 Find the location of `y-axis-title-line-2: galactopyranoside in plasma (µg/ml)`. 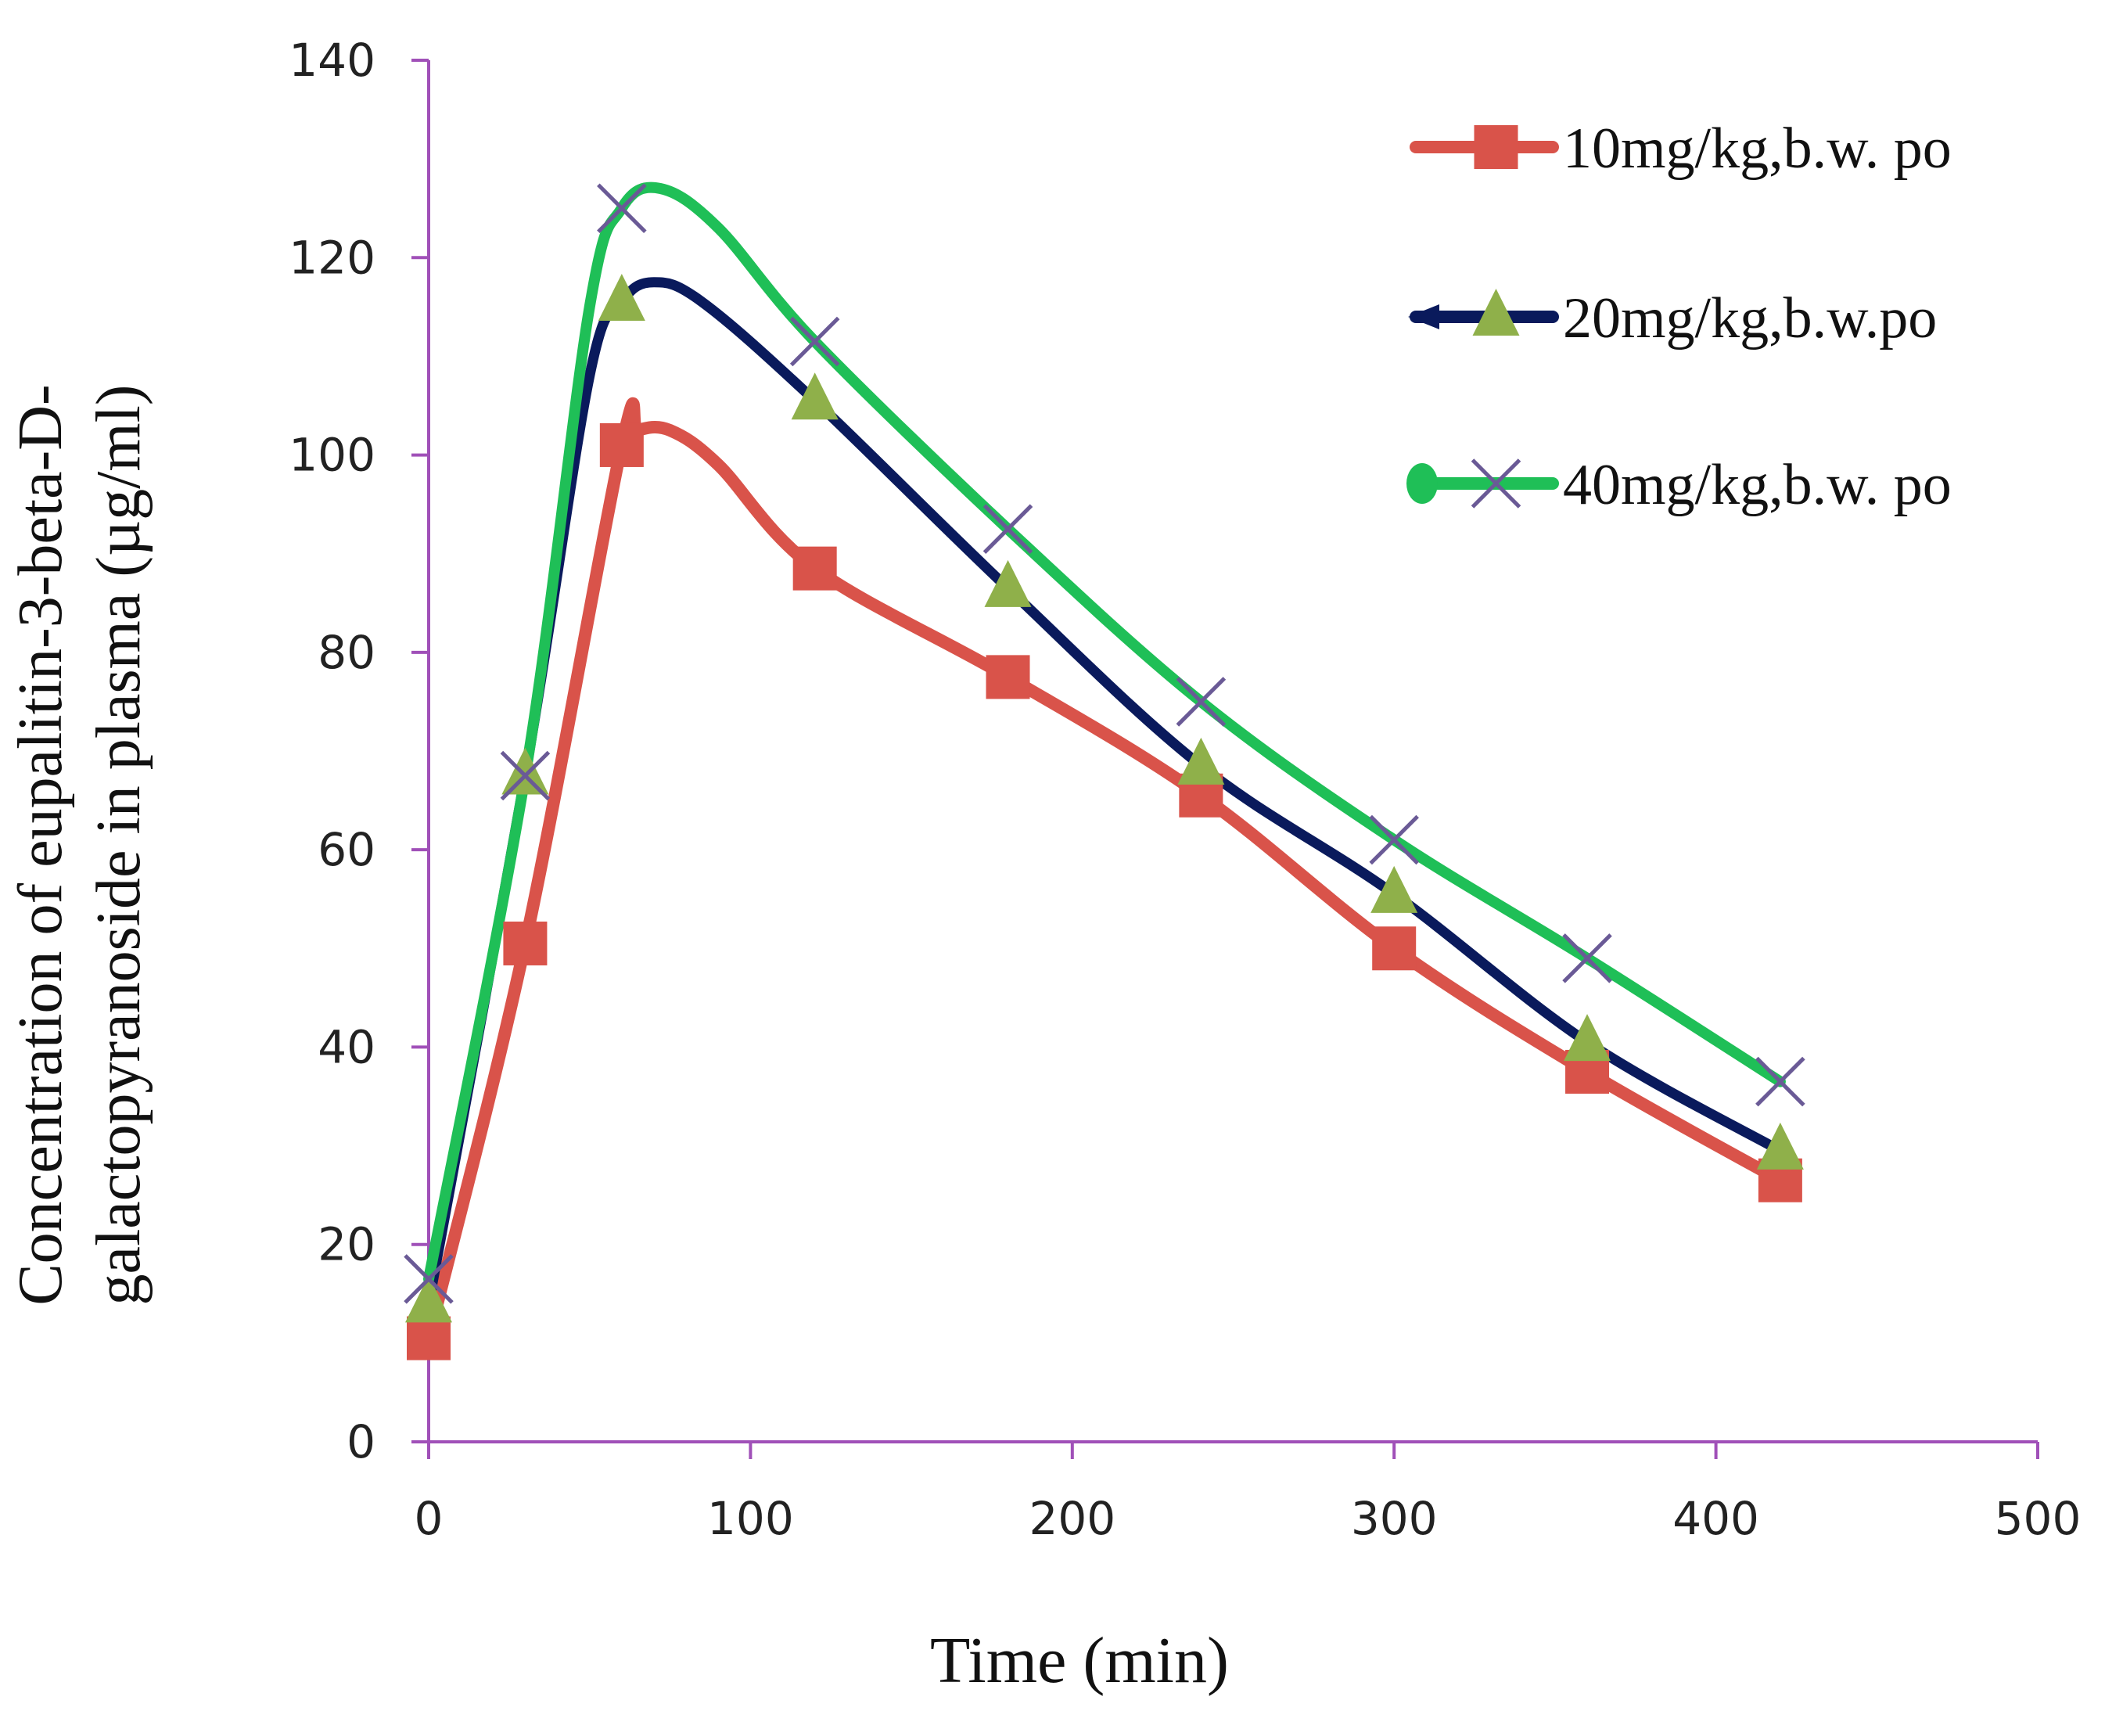

y-axis-title-line-2: galactopyranoside in plasma (µg/ml) is located at coordinates (118, 846).